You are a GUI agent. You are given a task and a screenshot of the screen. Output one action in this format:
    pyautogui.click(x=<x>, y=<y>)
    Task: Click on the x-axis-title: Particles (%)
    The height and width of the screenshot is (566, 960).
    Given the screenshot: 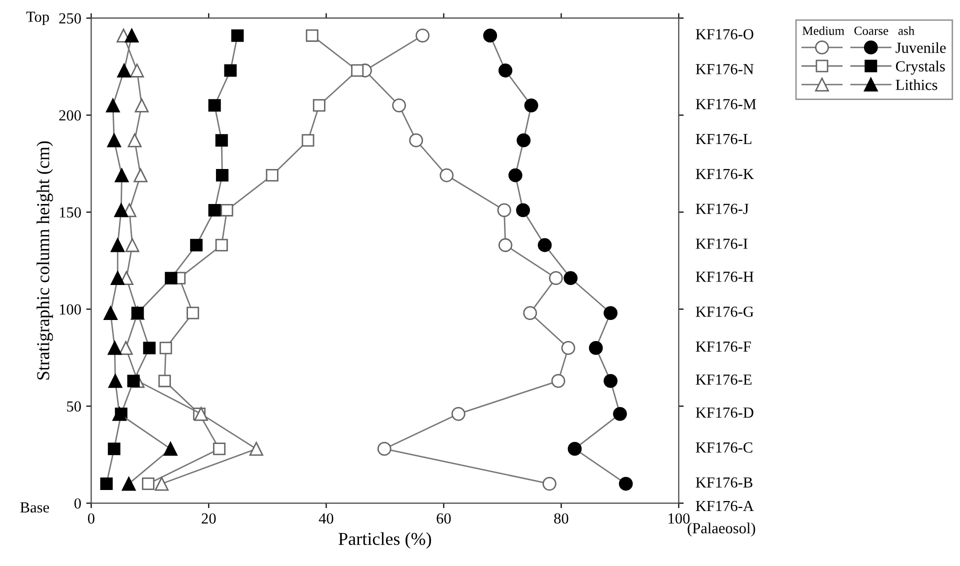 What is the action you would take?
    pyautogui.click(x=385, y=540)
    